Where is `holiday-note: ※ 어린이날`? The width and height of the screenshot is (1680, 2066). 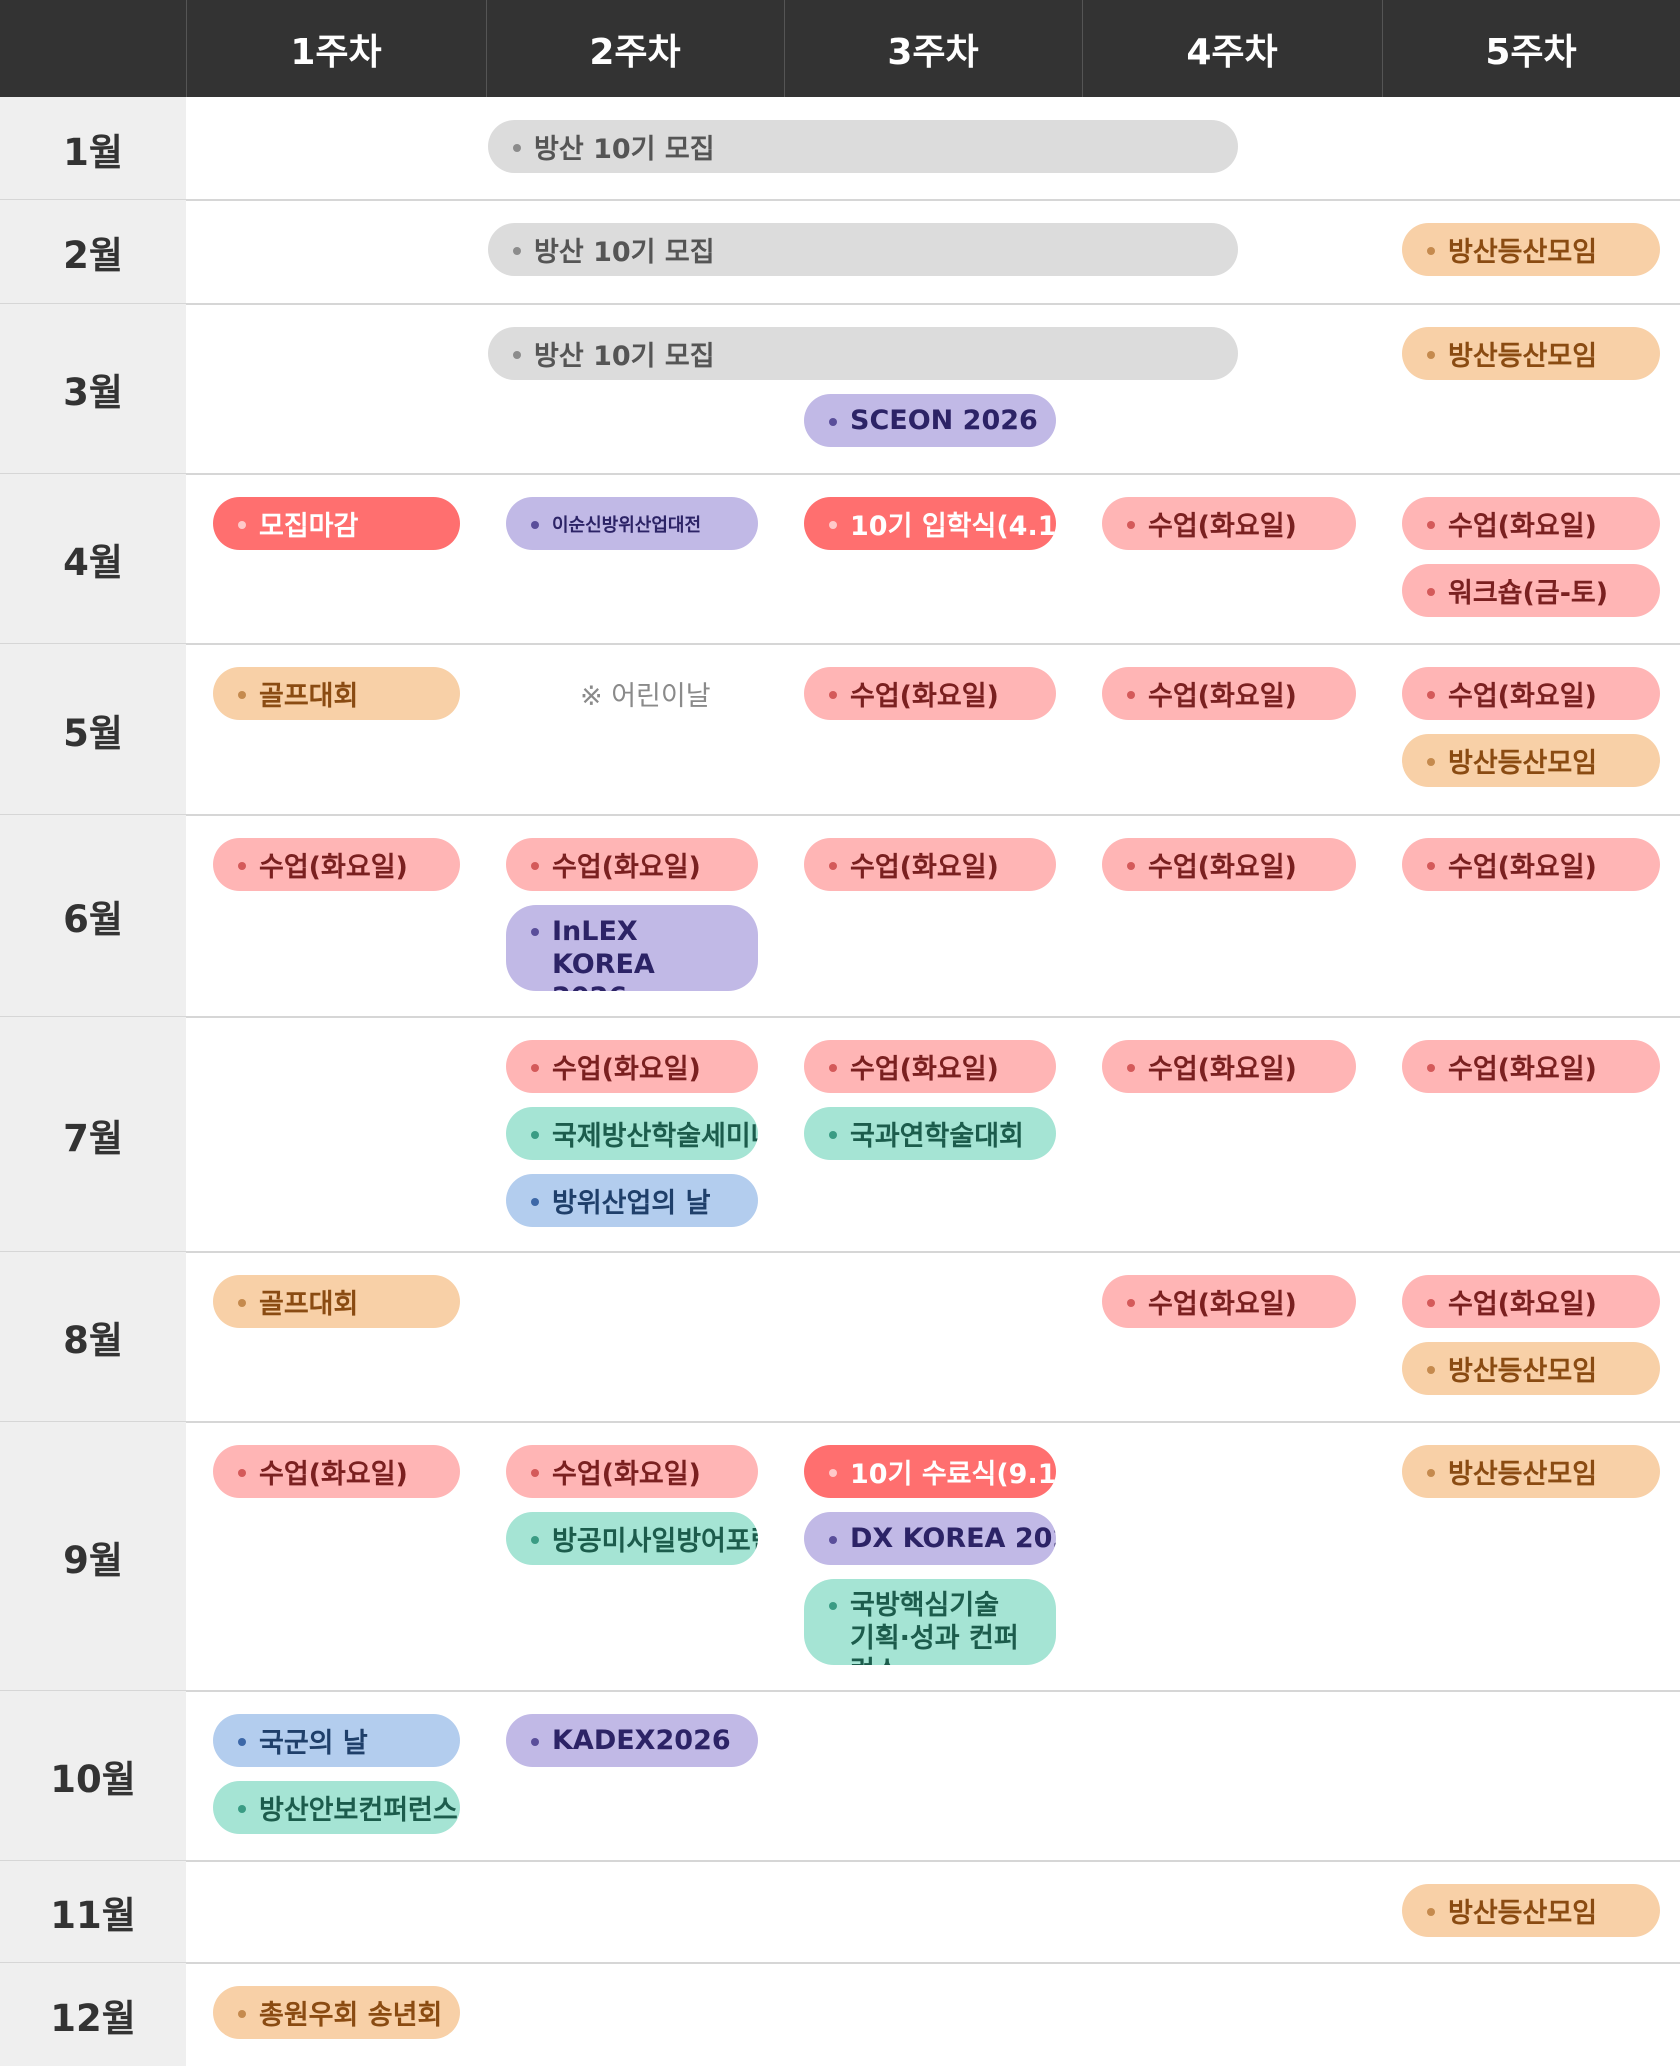
holiday-note: ※ 어린이날 is located at coordinates (645, 693).